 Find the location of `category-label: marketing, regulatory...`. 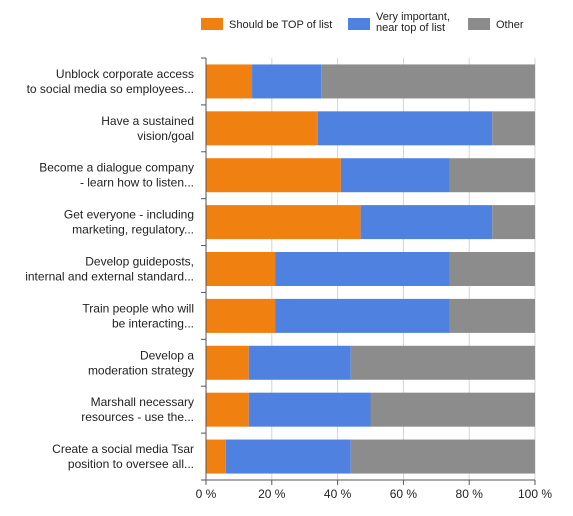

category-label: marketing, regulatory... is located at coordinates (133, 230).